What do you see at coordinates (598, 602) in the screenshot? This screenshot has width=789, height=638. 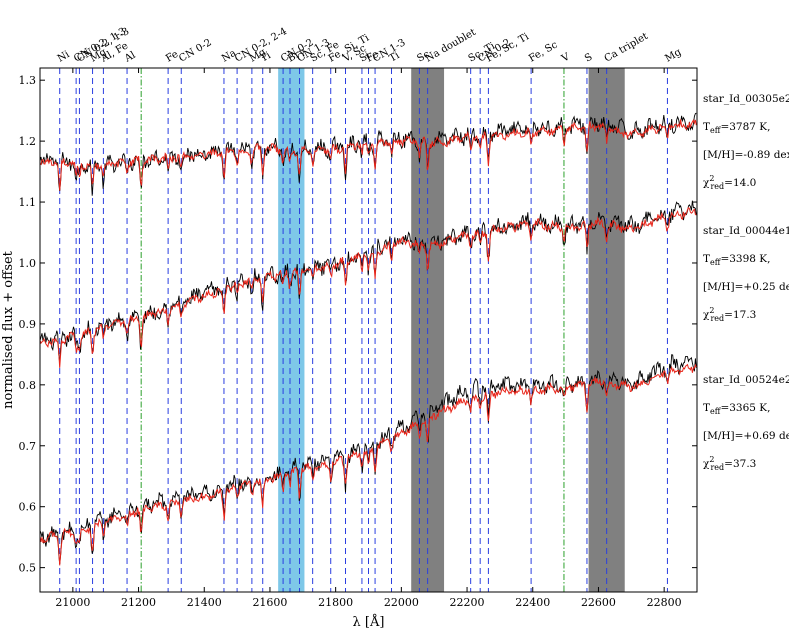 I see `x-tick-label-8: 22600` at bounding box center [598, 602].